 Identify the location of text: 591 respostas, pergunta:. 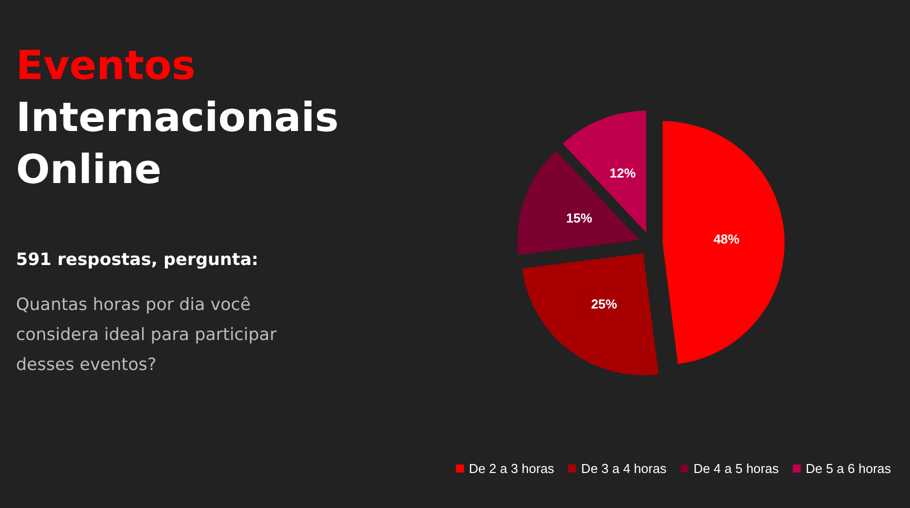
(137, 260).